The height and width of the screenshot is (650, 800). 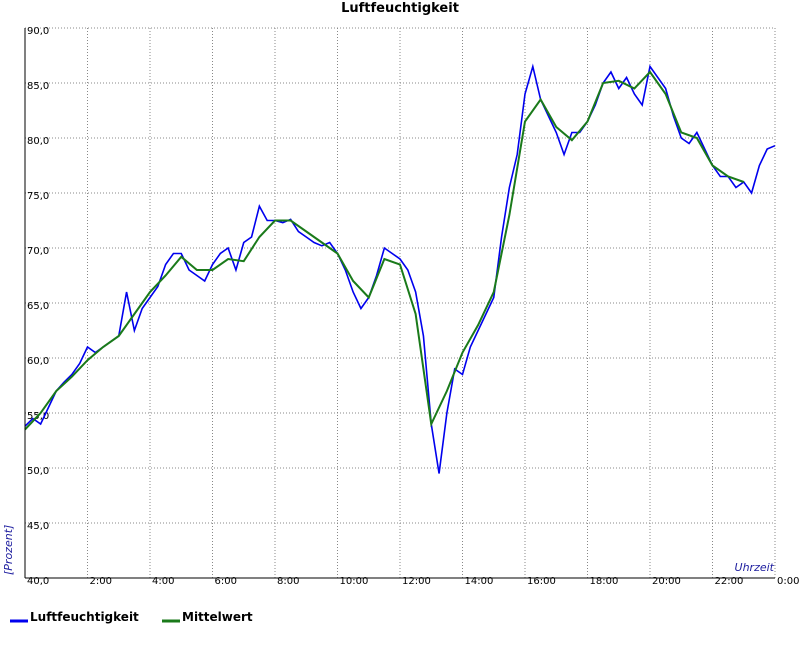 What do you see at coordinates (38, 251) in the screenshot?
I see `y-tick-label: 70,0` at bounding box center [38, 251].